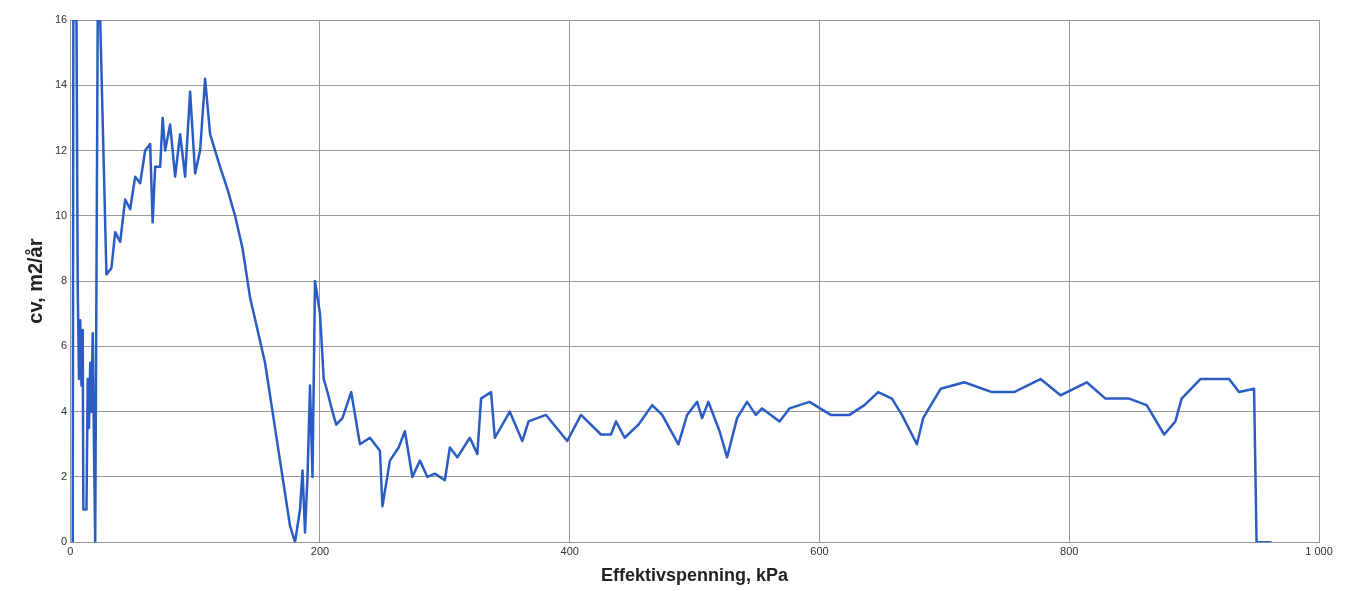 This screenshot has width=1359, height=591. I want to click on y-tick-label: 6, so click(64, 345).